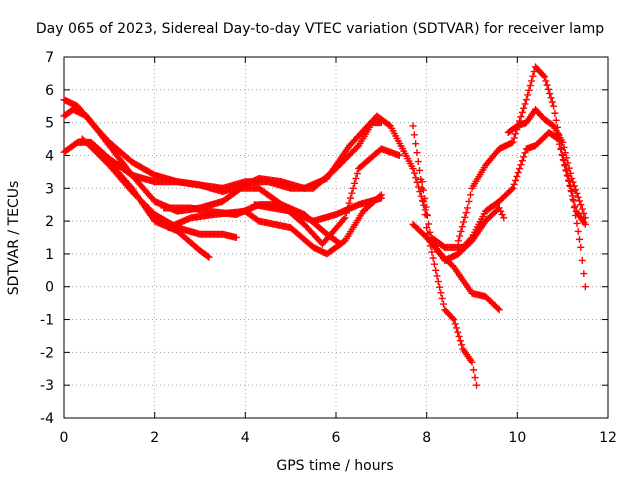 The height and width of the screenshot is (480, 640). I want to click on y-tick-label: 7, so click(49, 58).